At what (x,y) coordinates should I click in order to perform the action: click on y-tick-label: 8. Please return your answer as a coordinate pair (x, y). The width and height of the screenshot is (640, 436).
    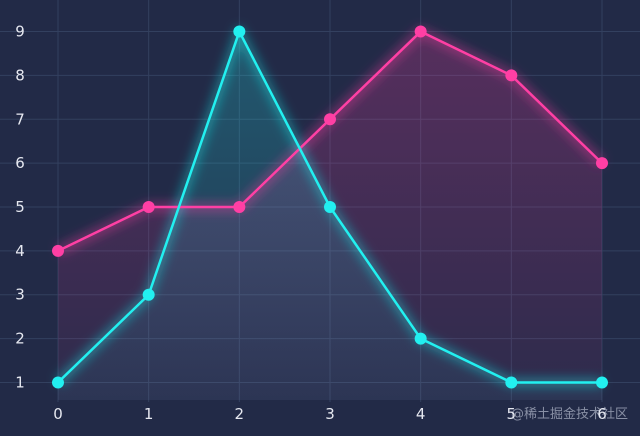
    Looking at the image, I should click on (20, 75).